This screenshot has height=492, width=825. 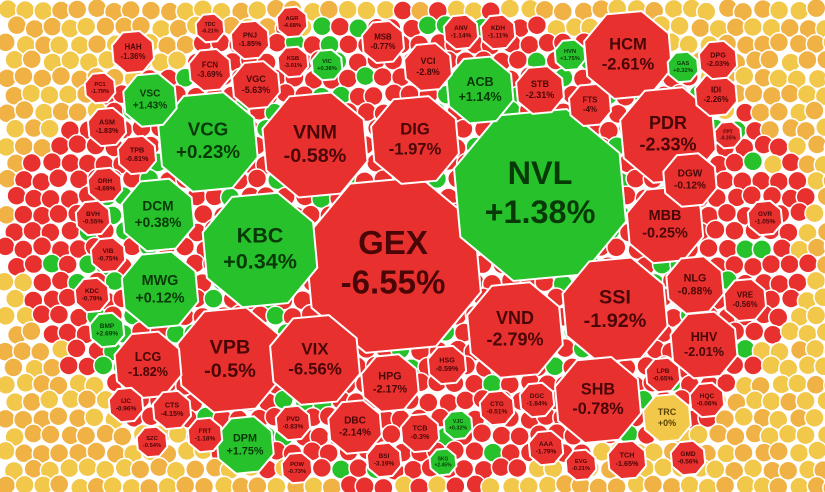 What do you see at coordinates (428, 72) in the screenshot?
I see `change-label: -2.8%` at bounding box center [428, 72].